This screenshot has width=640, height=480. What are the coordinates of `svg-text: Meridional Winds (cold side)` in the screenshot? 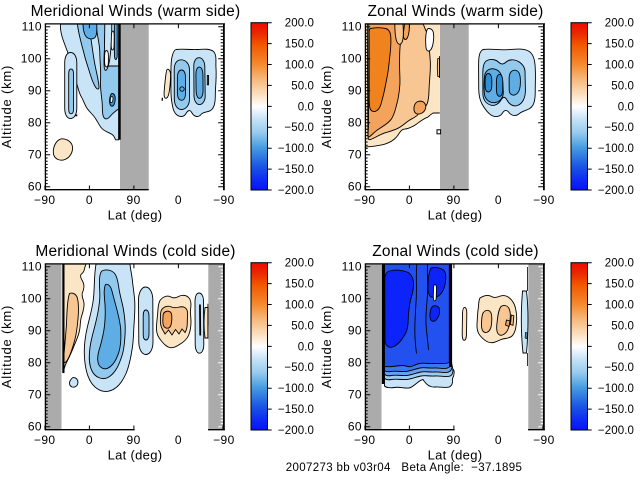 It's located at (135, 251).